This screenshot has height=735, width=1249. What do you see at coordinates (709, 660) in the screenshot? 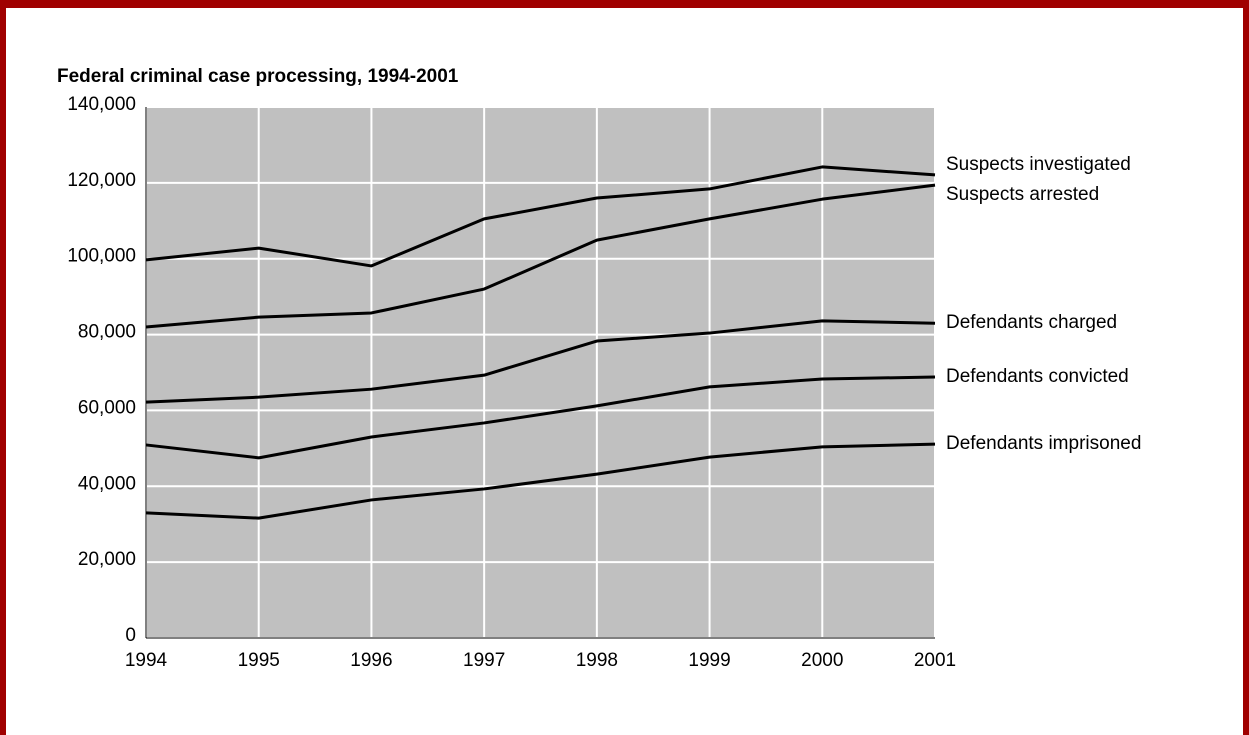
I see `x-tick-label: 1999` at bounding box center [709, 660].